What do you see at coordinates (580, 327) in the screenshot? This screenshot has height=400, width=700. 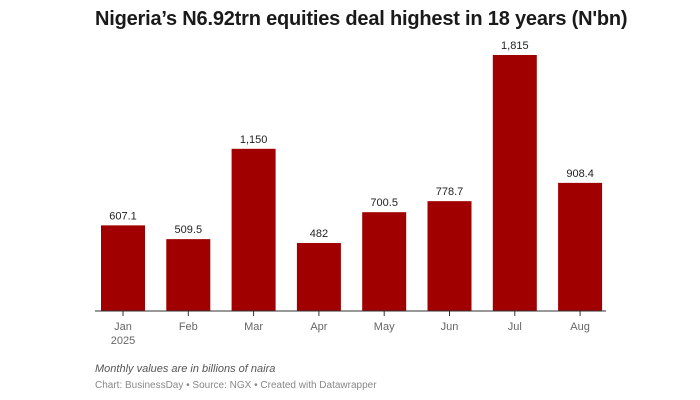 I see `x-tick-label: Aug` at bounding box center [580, 327].